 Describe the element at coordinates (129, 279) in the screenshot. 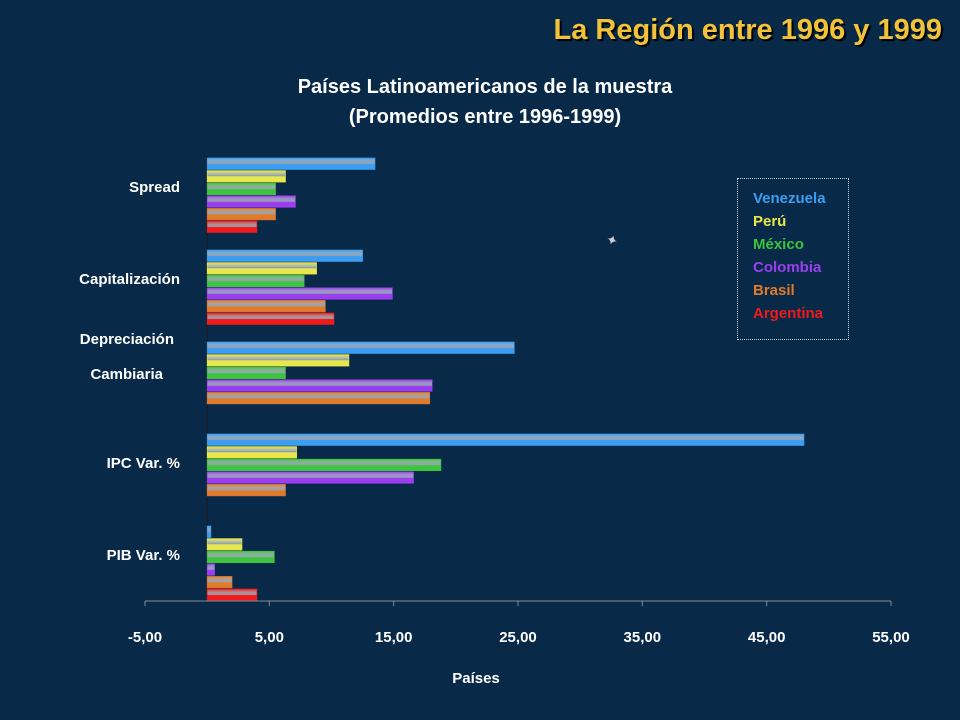

I see `category-label: Capitalización` at that location.